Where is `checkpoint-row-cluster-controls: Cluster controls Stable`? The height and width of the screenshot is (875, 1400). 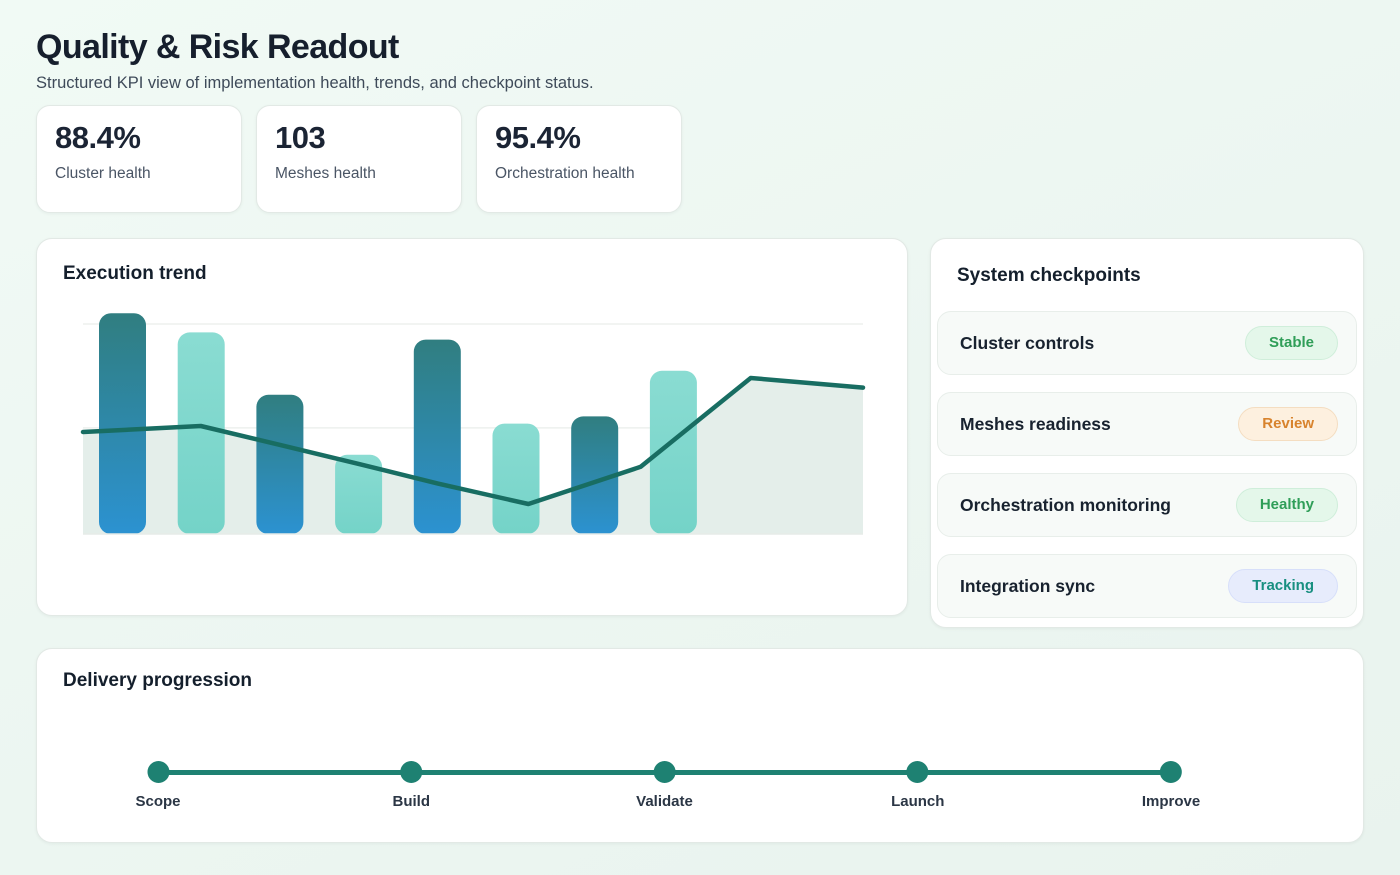 checkpoint-row-cluster-controls: Cluster controls Stable is located at coordinates (1147, 343).